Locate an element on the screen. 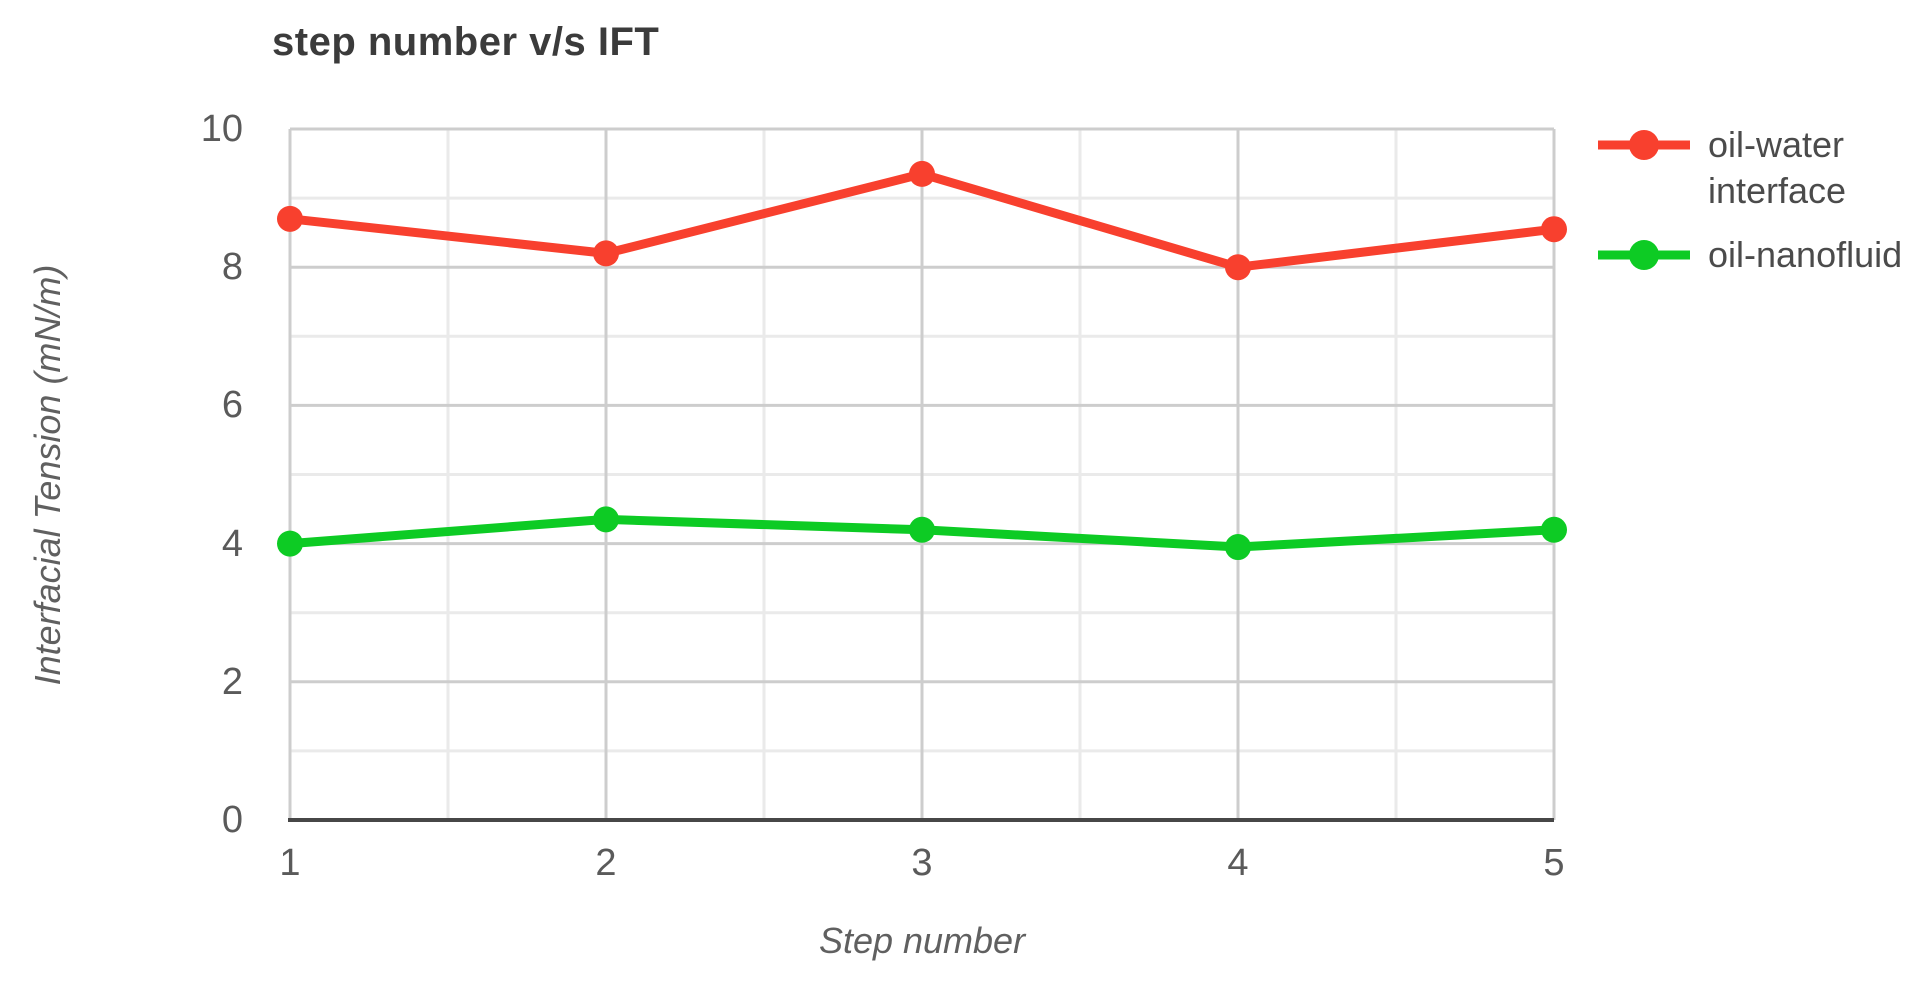 The image size is (1908, 997). y-axis-title: Interfacial Tension (mN/m) is located at coordinates (47, 475).